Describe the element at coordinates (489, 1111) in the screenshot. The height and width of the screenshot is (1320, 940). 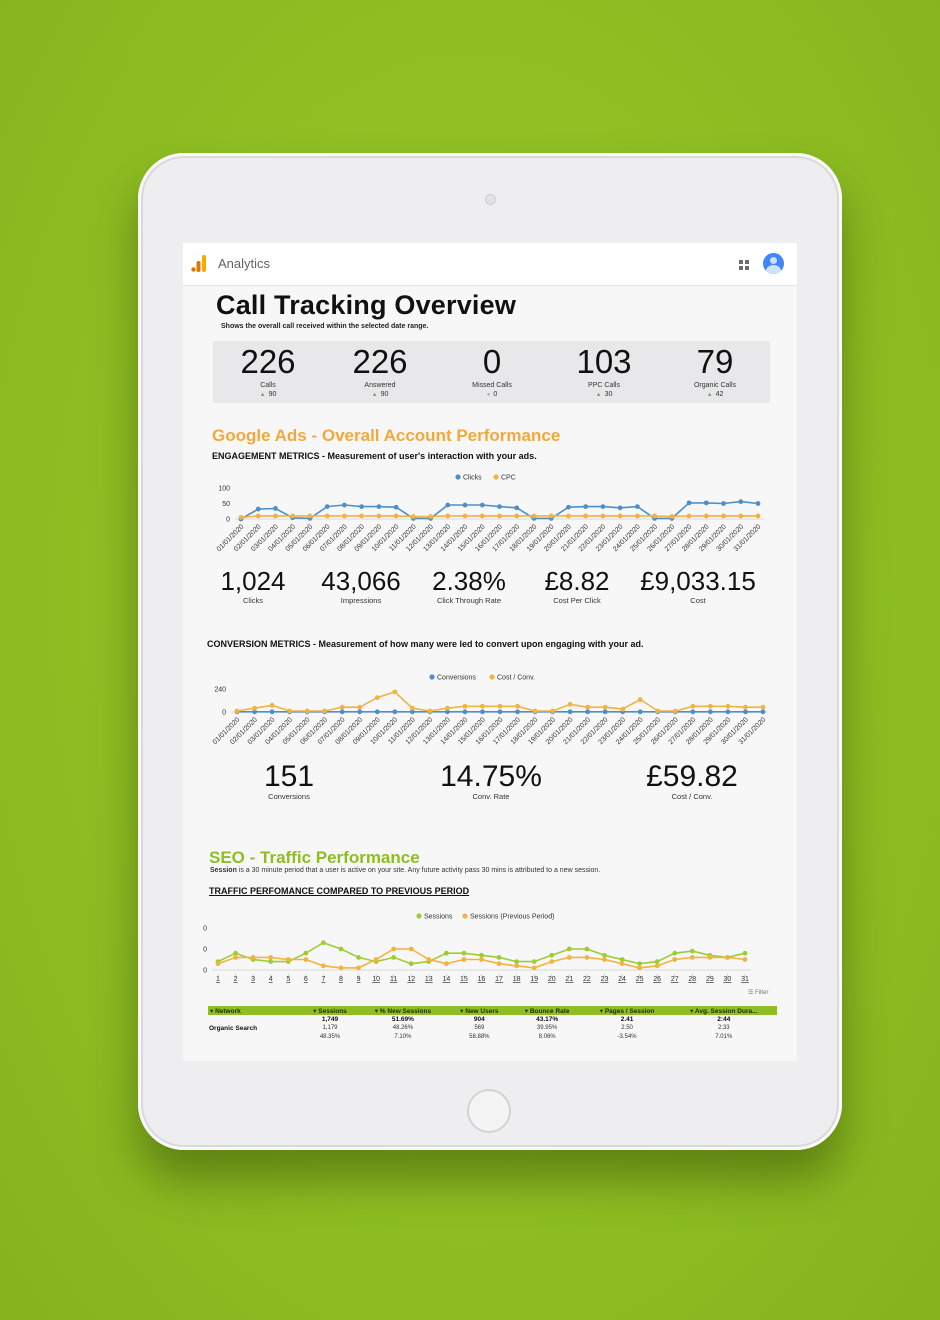
I see `home-button` at that location.